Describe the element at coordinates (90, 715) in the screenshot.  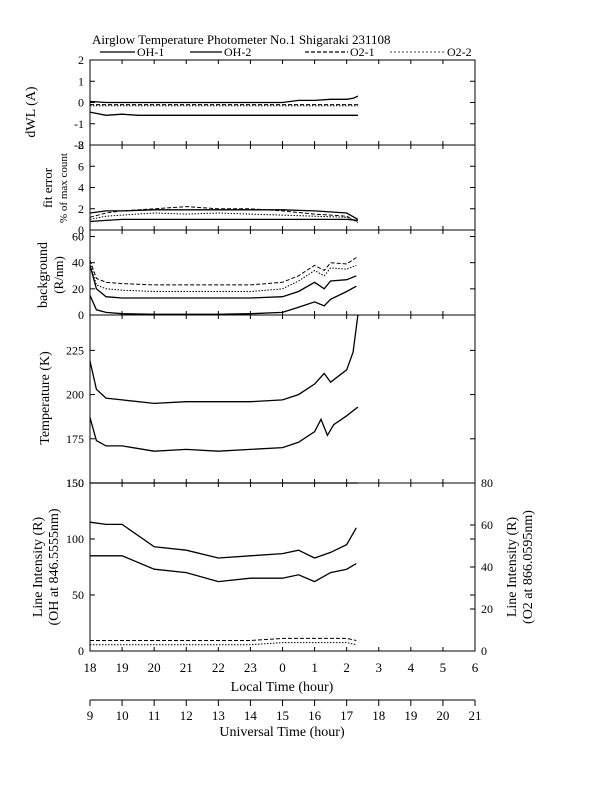
I see `universal-time-tick-label: 9` at that location.